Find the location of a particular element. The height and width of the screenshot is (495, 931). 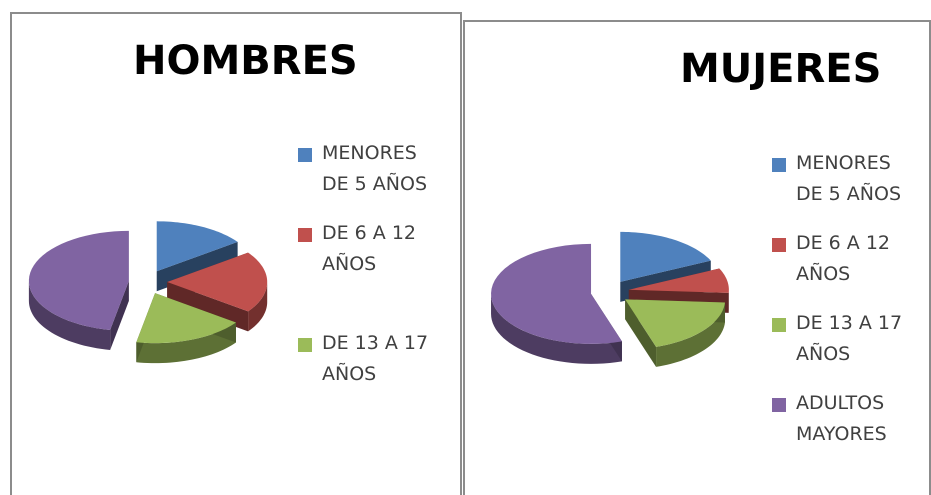

legend-entry: ADULTOS MAYORES is located at coordinates (844, 419).